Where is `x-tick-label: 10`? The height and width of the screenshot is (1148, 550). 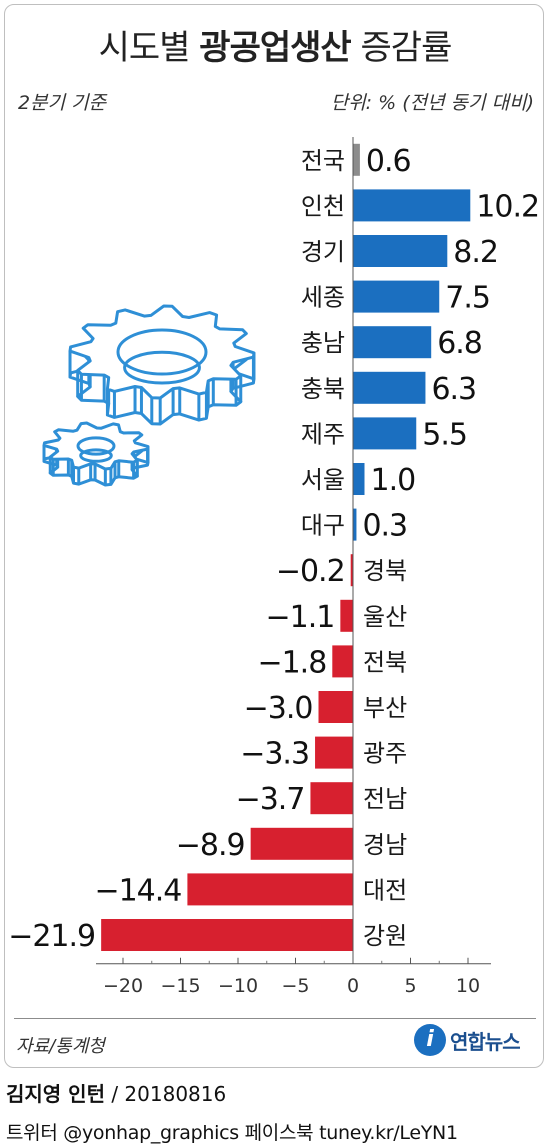
x-tick-label: 10 is located at coordinates (468, 986).